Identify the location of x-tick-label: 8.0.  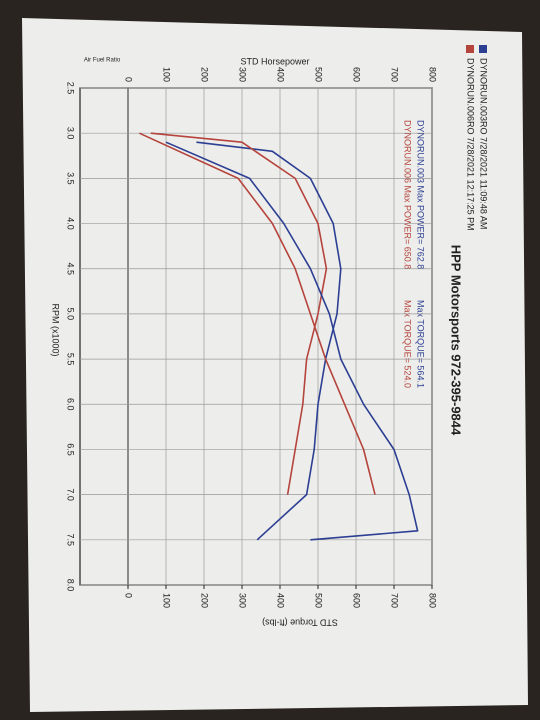
(71, 585).